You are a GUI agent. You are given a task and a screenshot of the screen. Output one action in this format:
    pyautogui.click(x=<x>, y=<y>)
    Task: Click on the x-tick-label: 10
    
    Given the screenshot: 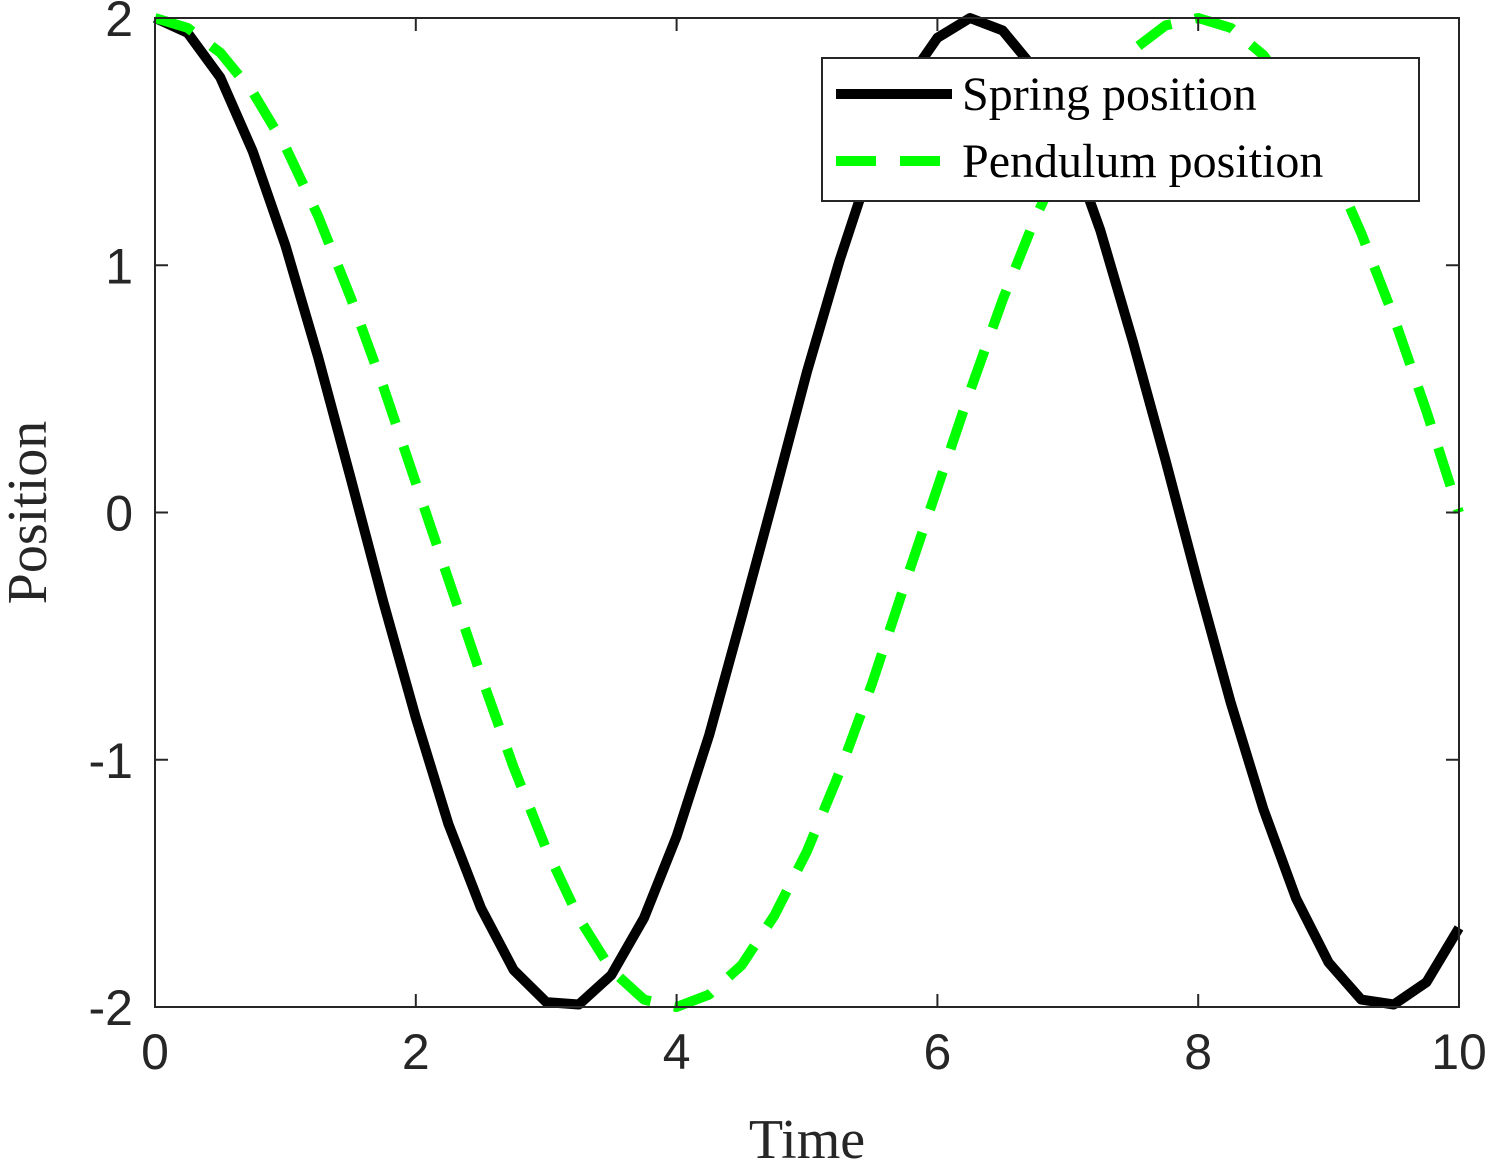 What is the action you would take?
    pyautogui.click(x=1459, y=1052)
    